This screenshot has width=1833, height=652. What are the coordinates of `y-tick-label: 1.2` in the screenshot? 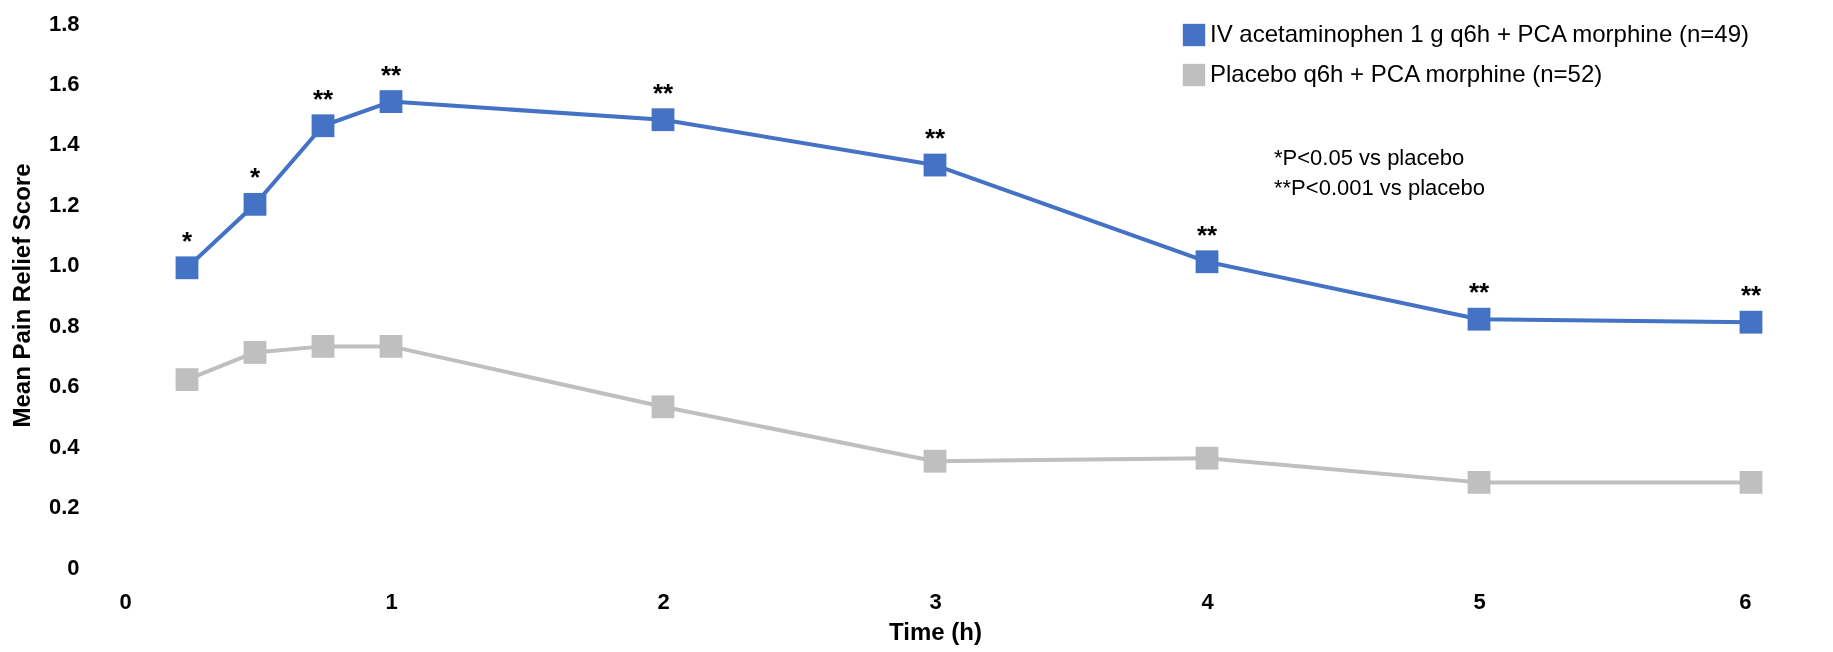 It's located at (64, 204).